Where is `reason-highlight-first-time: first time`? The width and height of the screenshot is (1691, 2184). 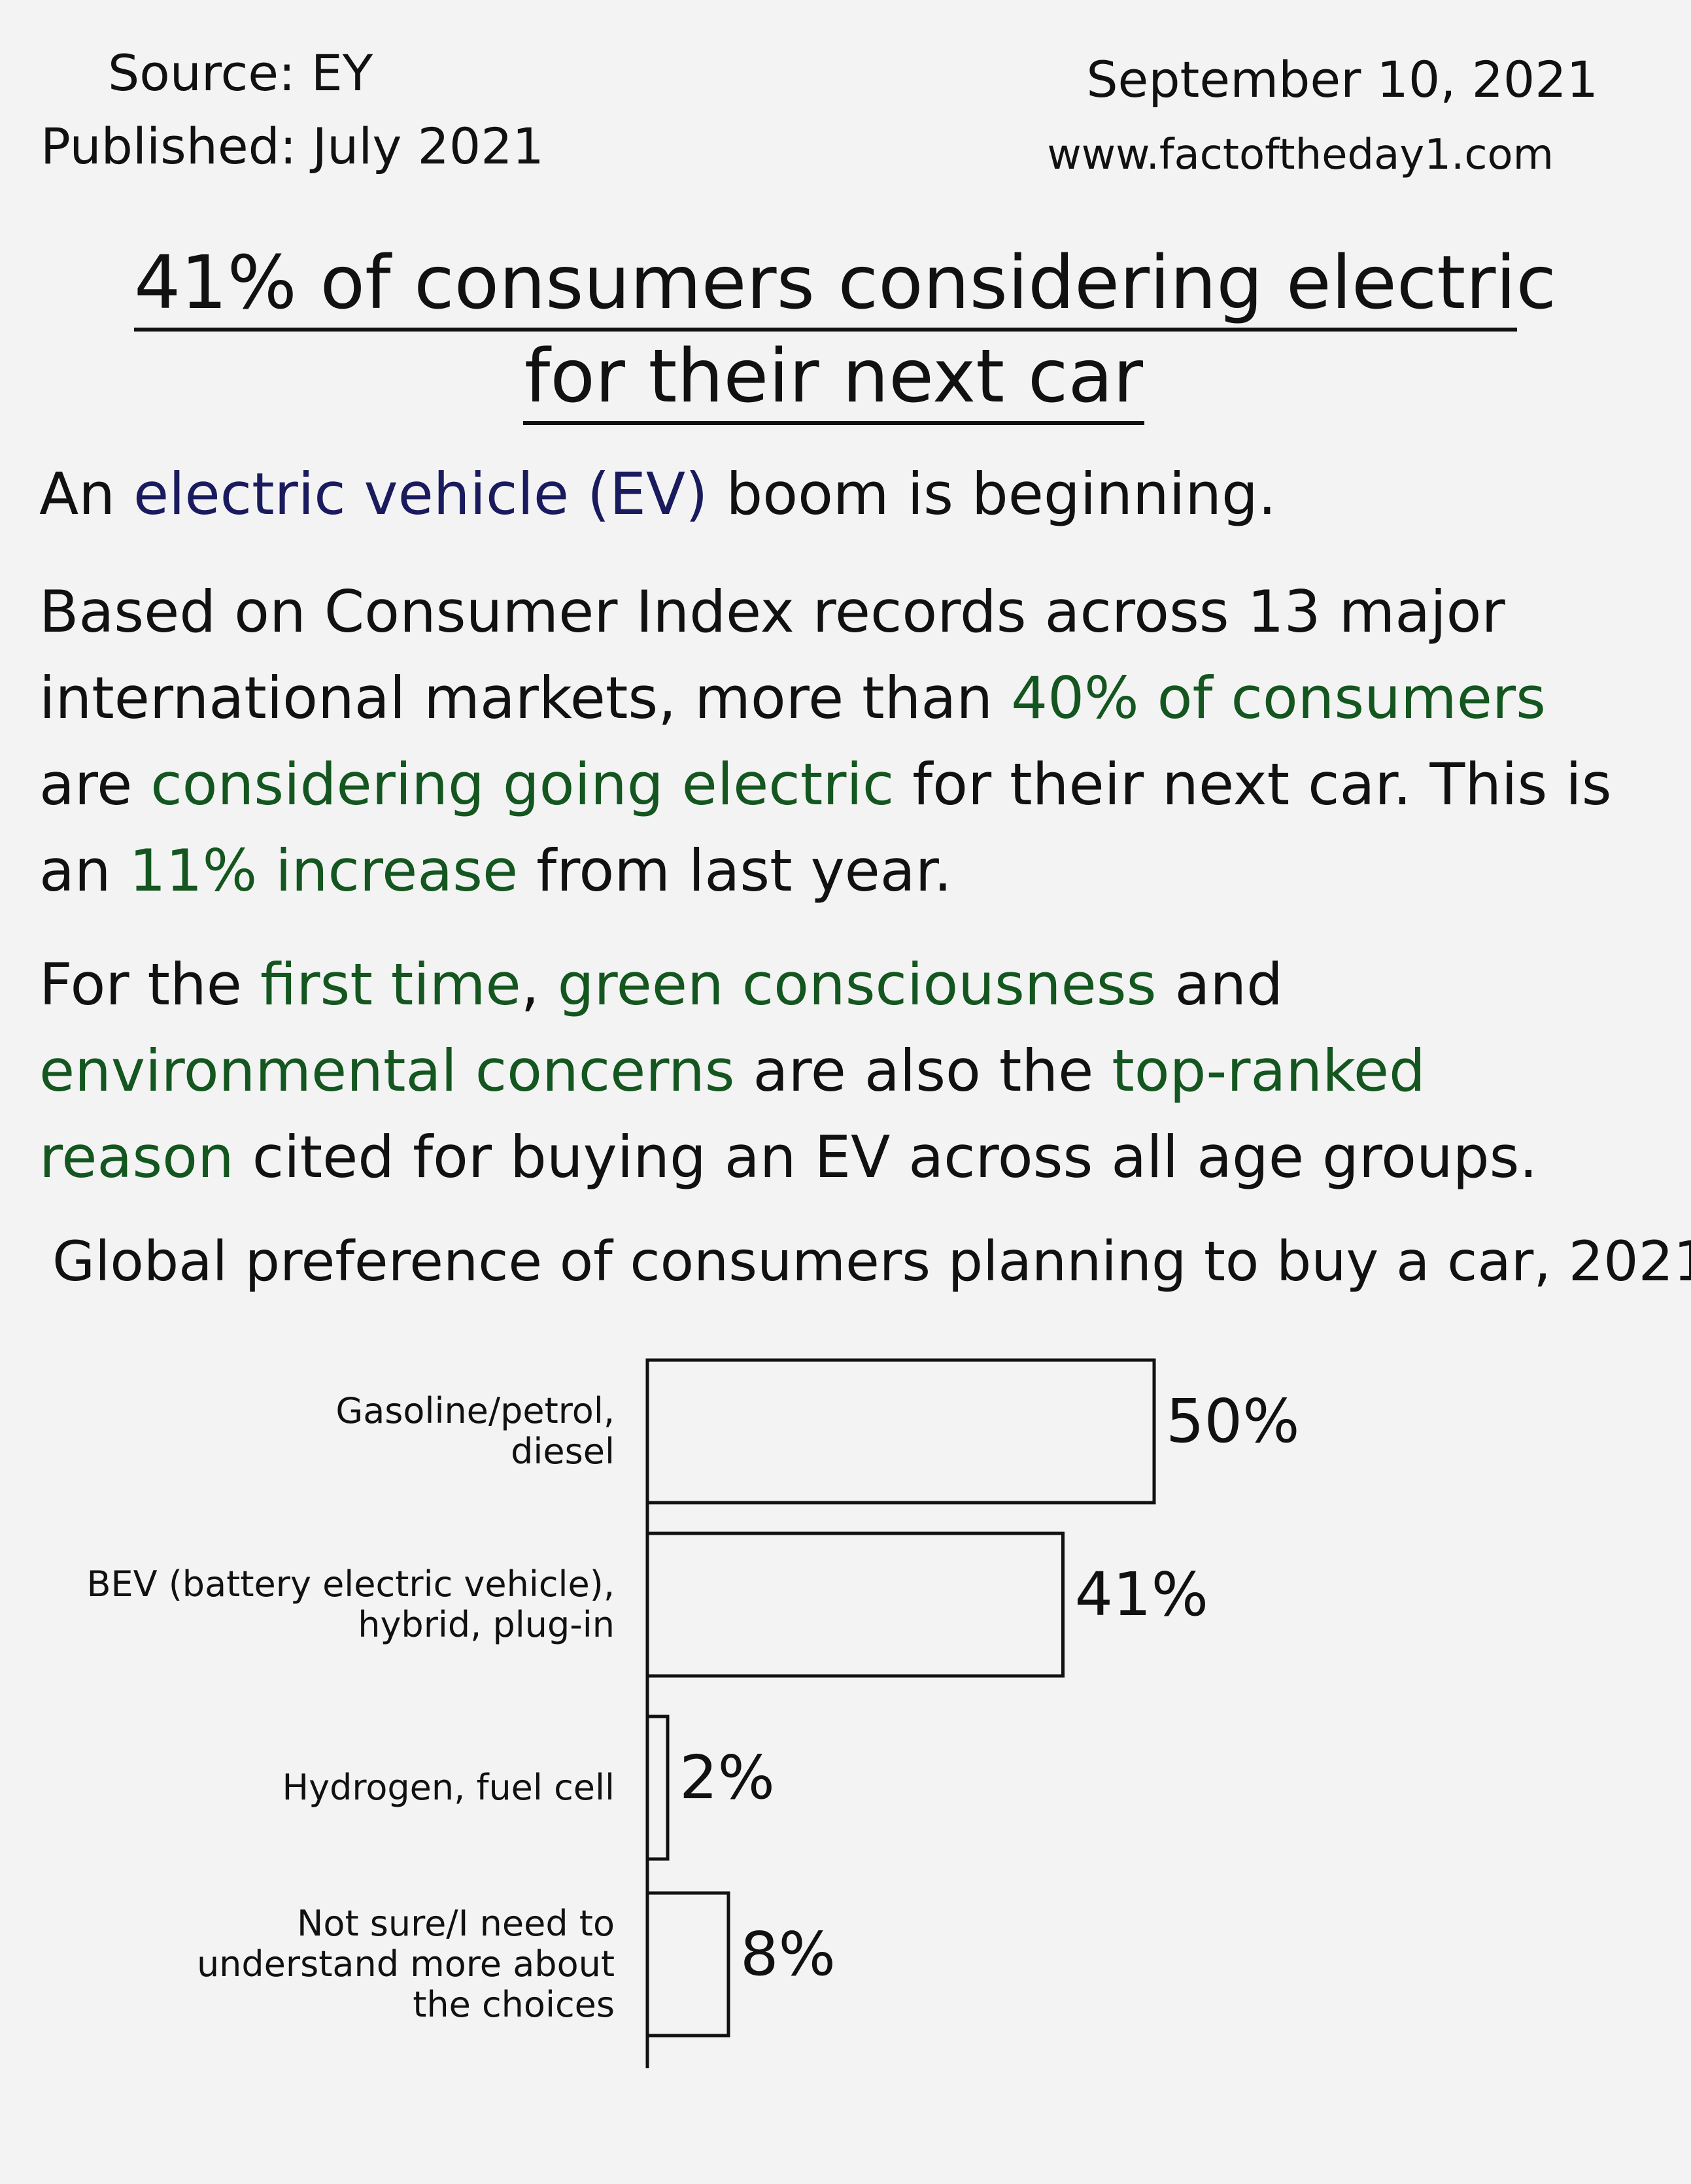
reason-highlight-first-time: first time is located at coordinates (390, 984).